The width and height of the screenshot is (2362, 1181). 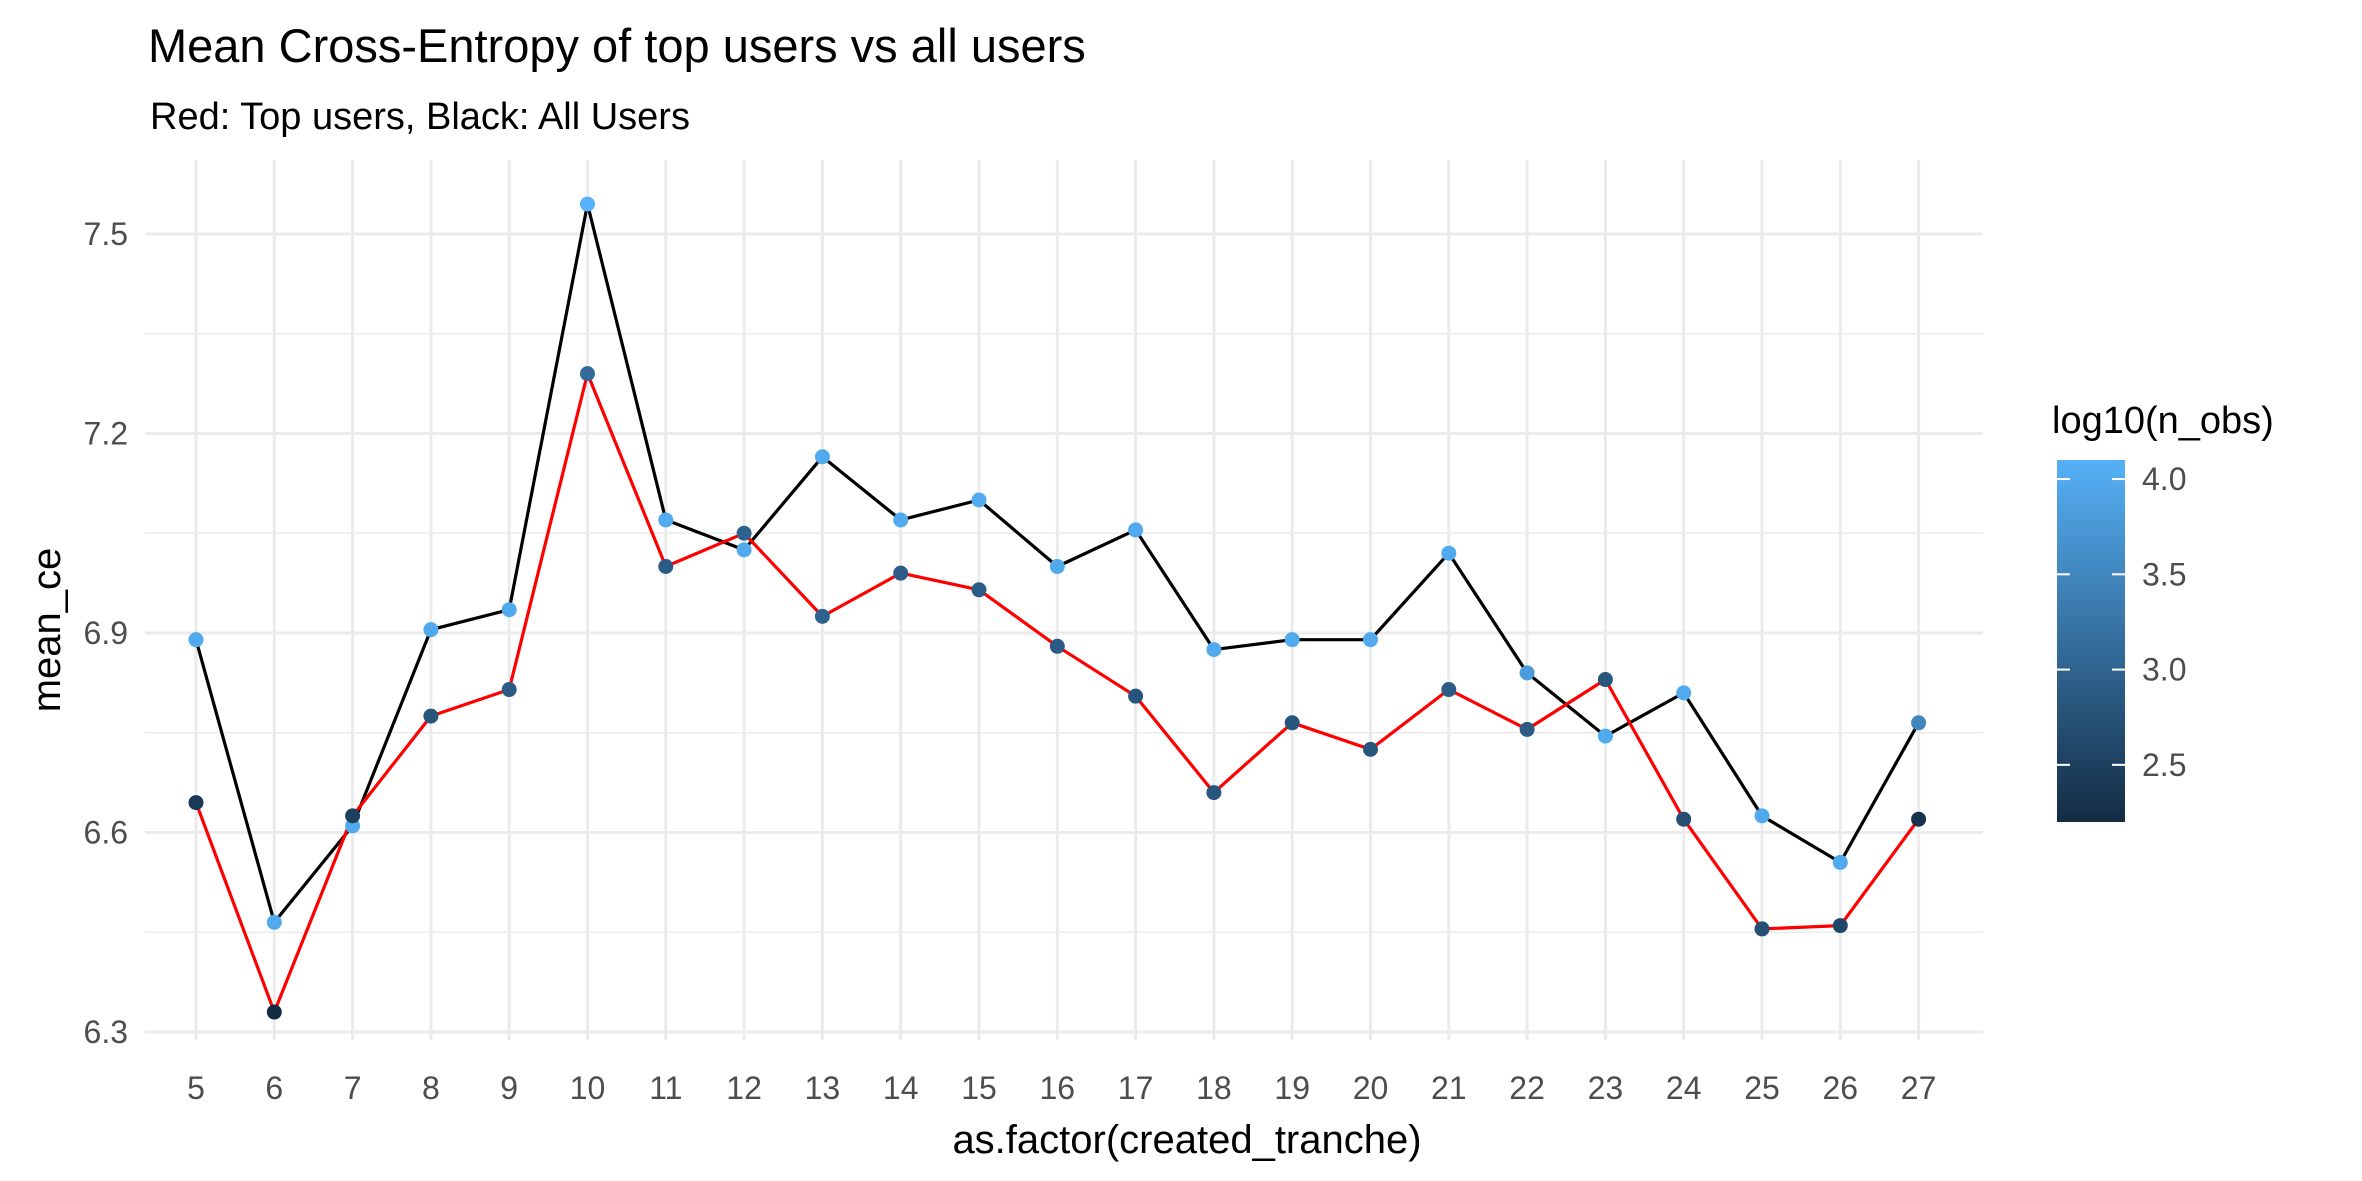 What do you see at coordinates (1449, 1088) in the screenshot?
I see `x-tick-label: 21` at bounding box center [1449, 1088].